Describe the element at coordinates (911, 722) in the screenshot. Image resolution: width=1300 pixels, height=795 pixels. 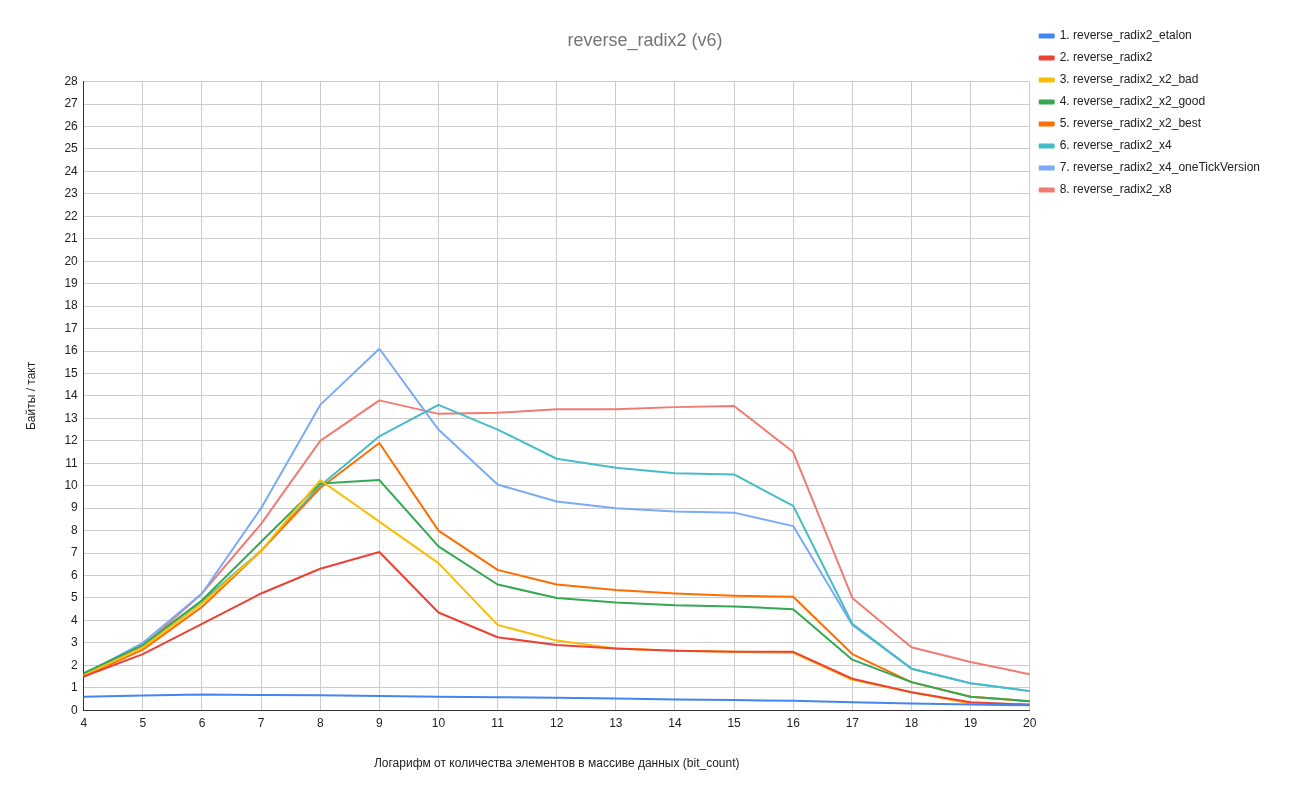
I see `x-tick-label: 18` at that location.